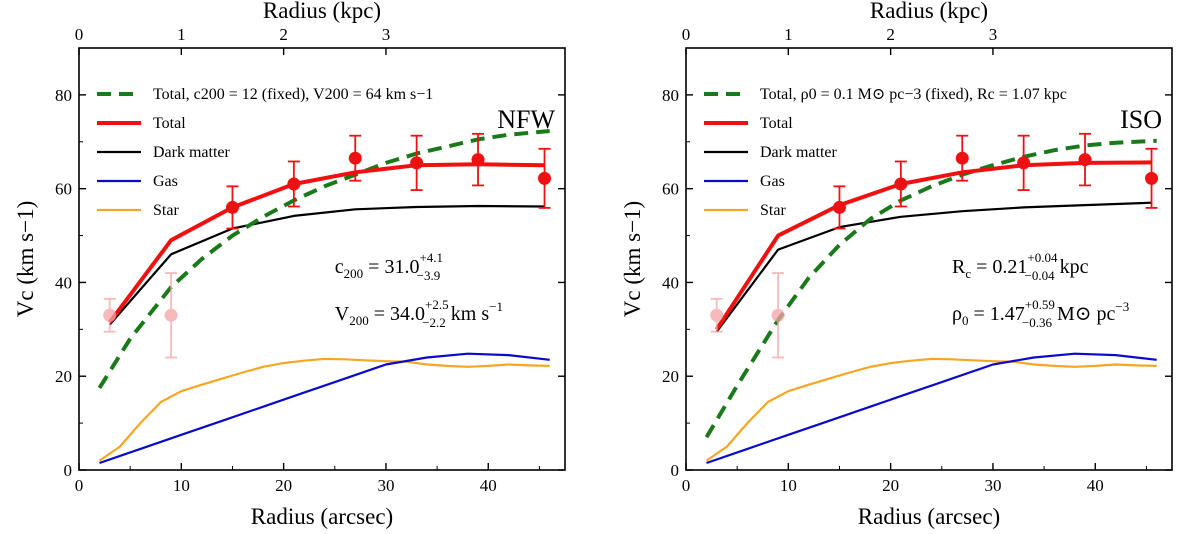 The image size is (1200, 534). What do you see at coordinates (434, 322) in the screenshot?
I see `annotation-lower-error: −2.2` at bounding box center [434, 322].